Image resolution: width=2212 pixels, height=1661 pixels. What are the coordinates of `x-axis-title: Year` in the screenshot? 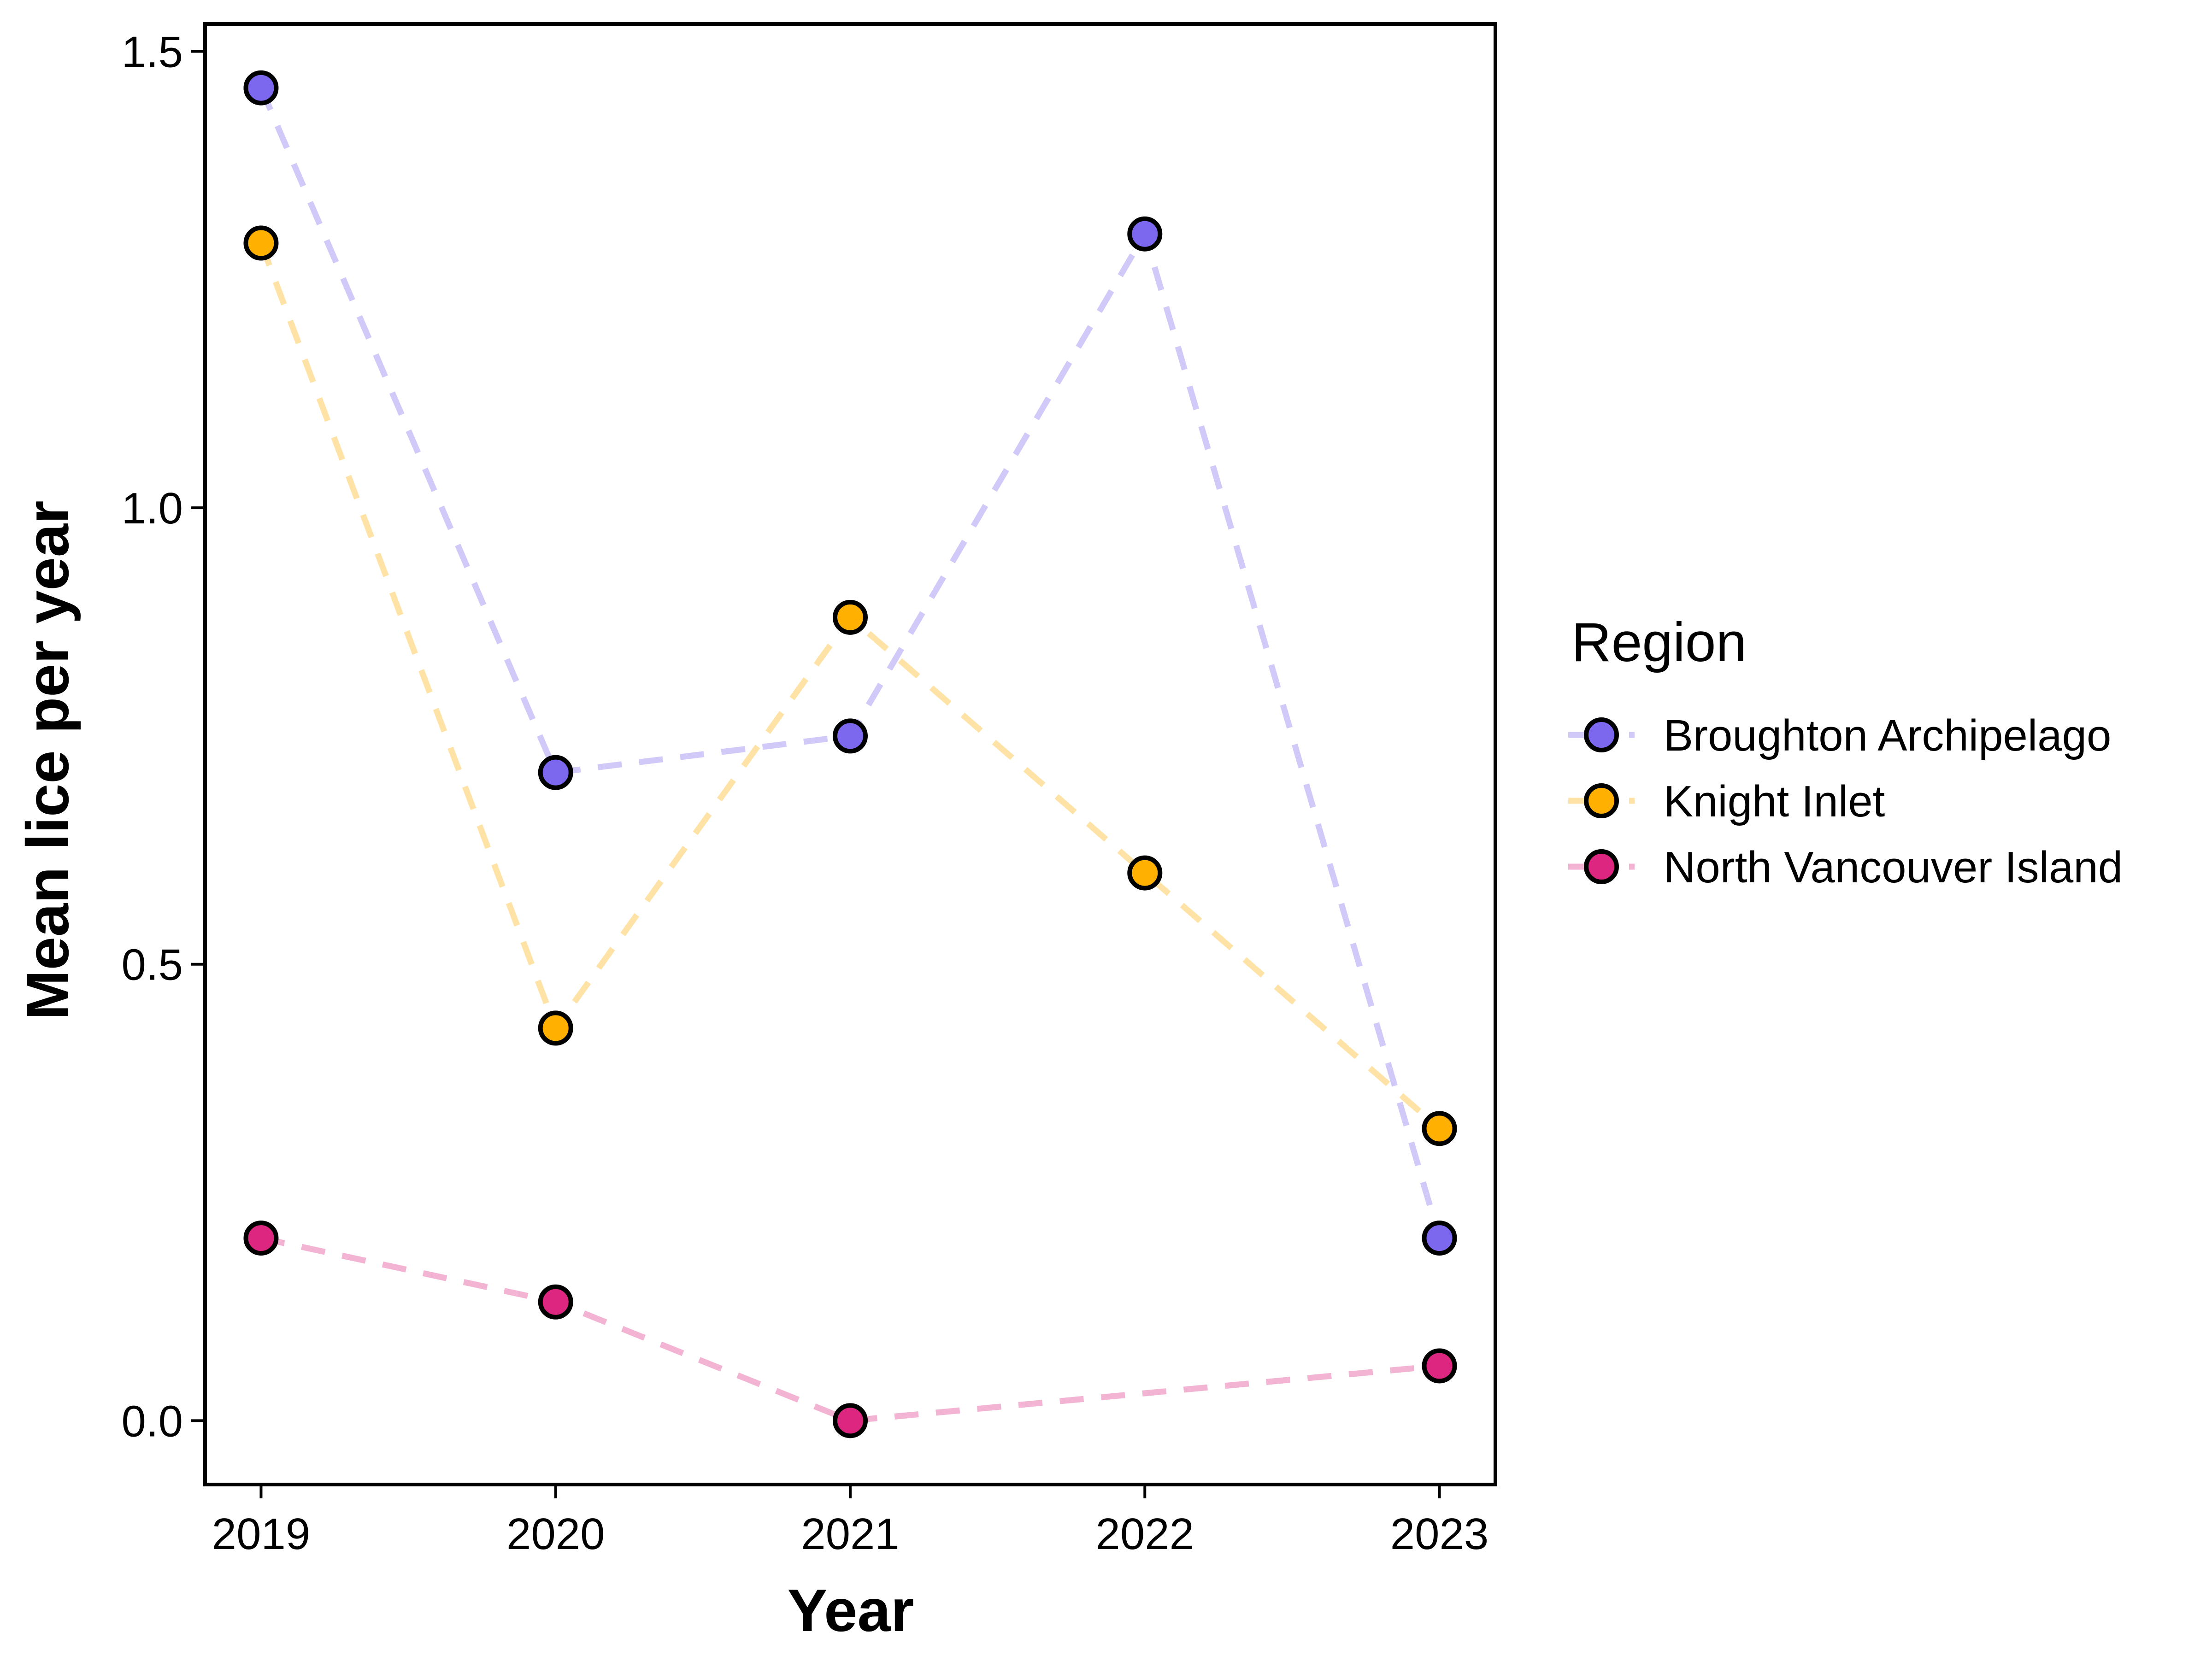 It's located at (851, 1610).